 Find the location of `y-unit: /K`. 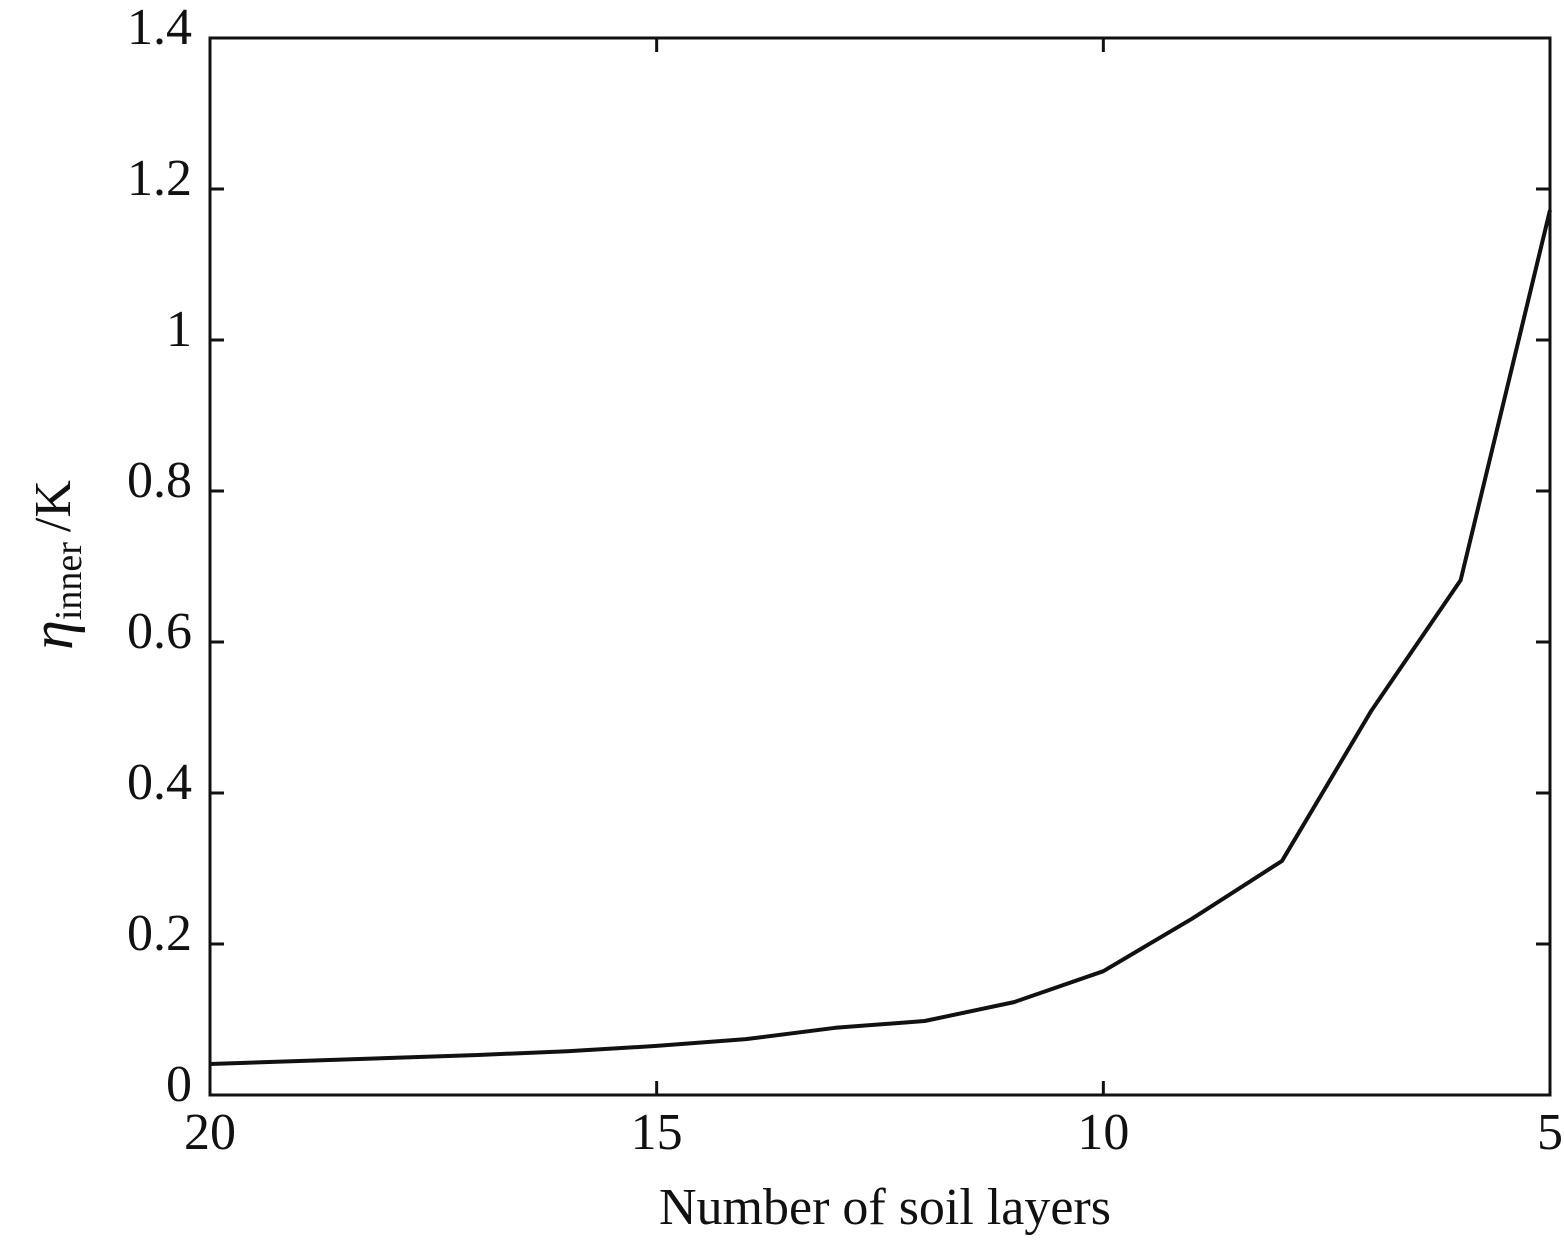

y-unit: /K is located at coordinates (53, 506).